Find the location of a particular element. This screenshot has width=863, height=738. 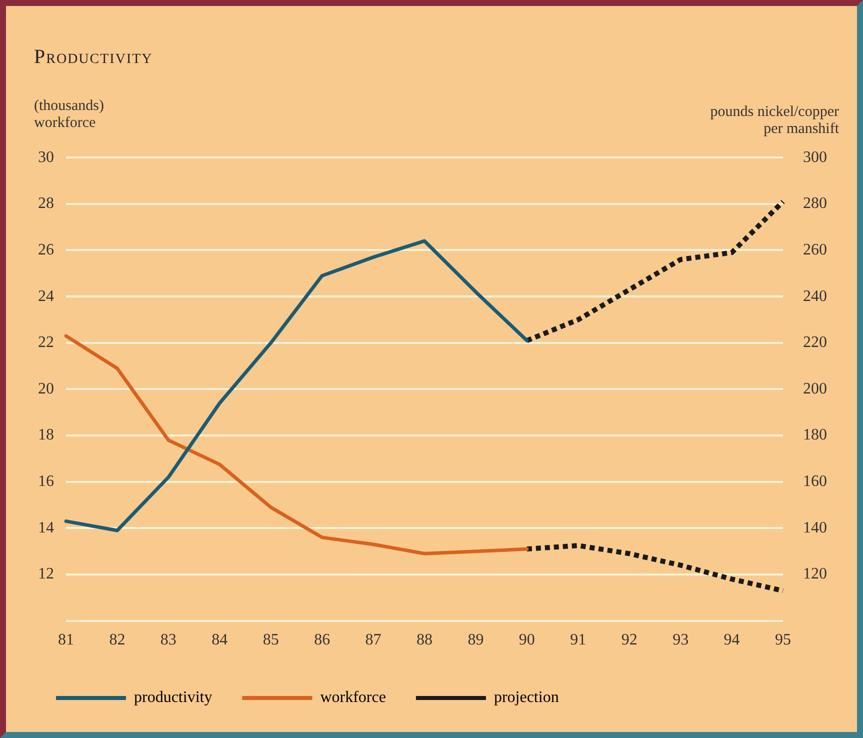

x-tick-label: 87 is located at coordinates (373, 640).